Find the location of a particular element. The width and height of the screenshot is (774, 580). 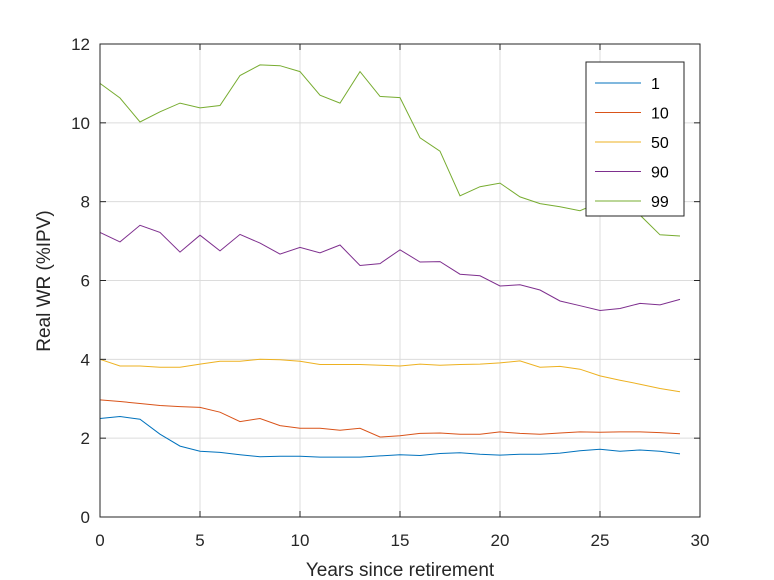

y-tick-label: 8 is located at coordinates (85, 202).